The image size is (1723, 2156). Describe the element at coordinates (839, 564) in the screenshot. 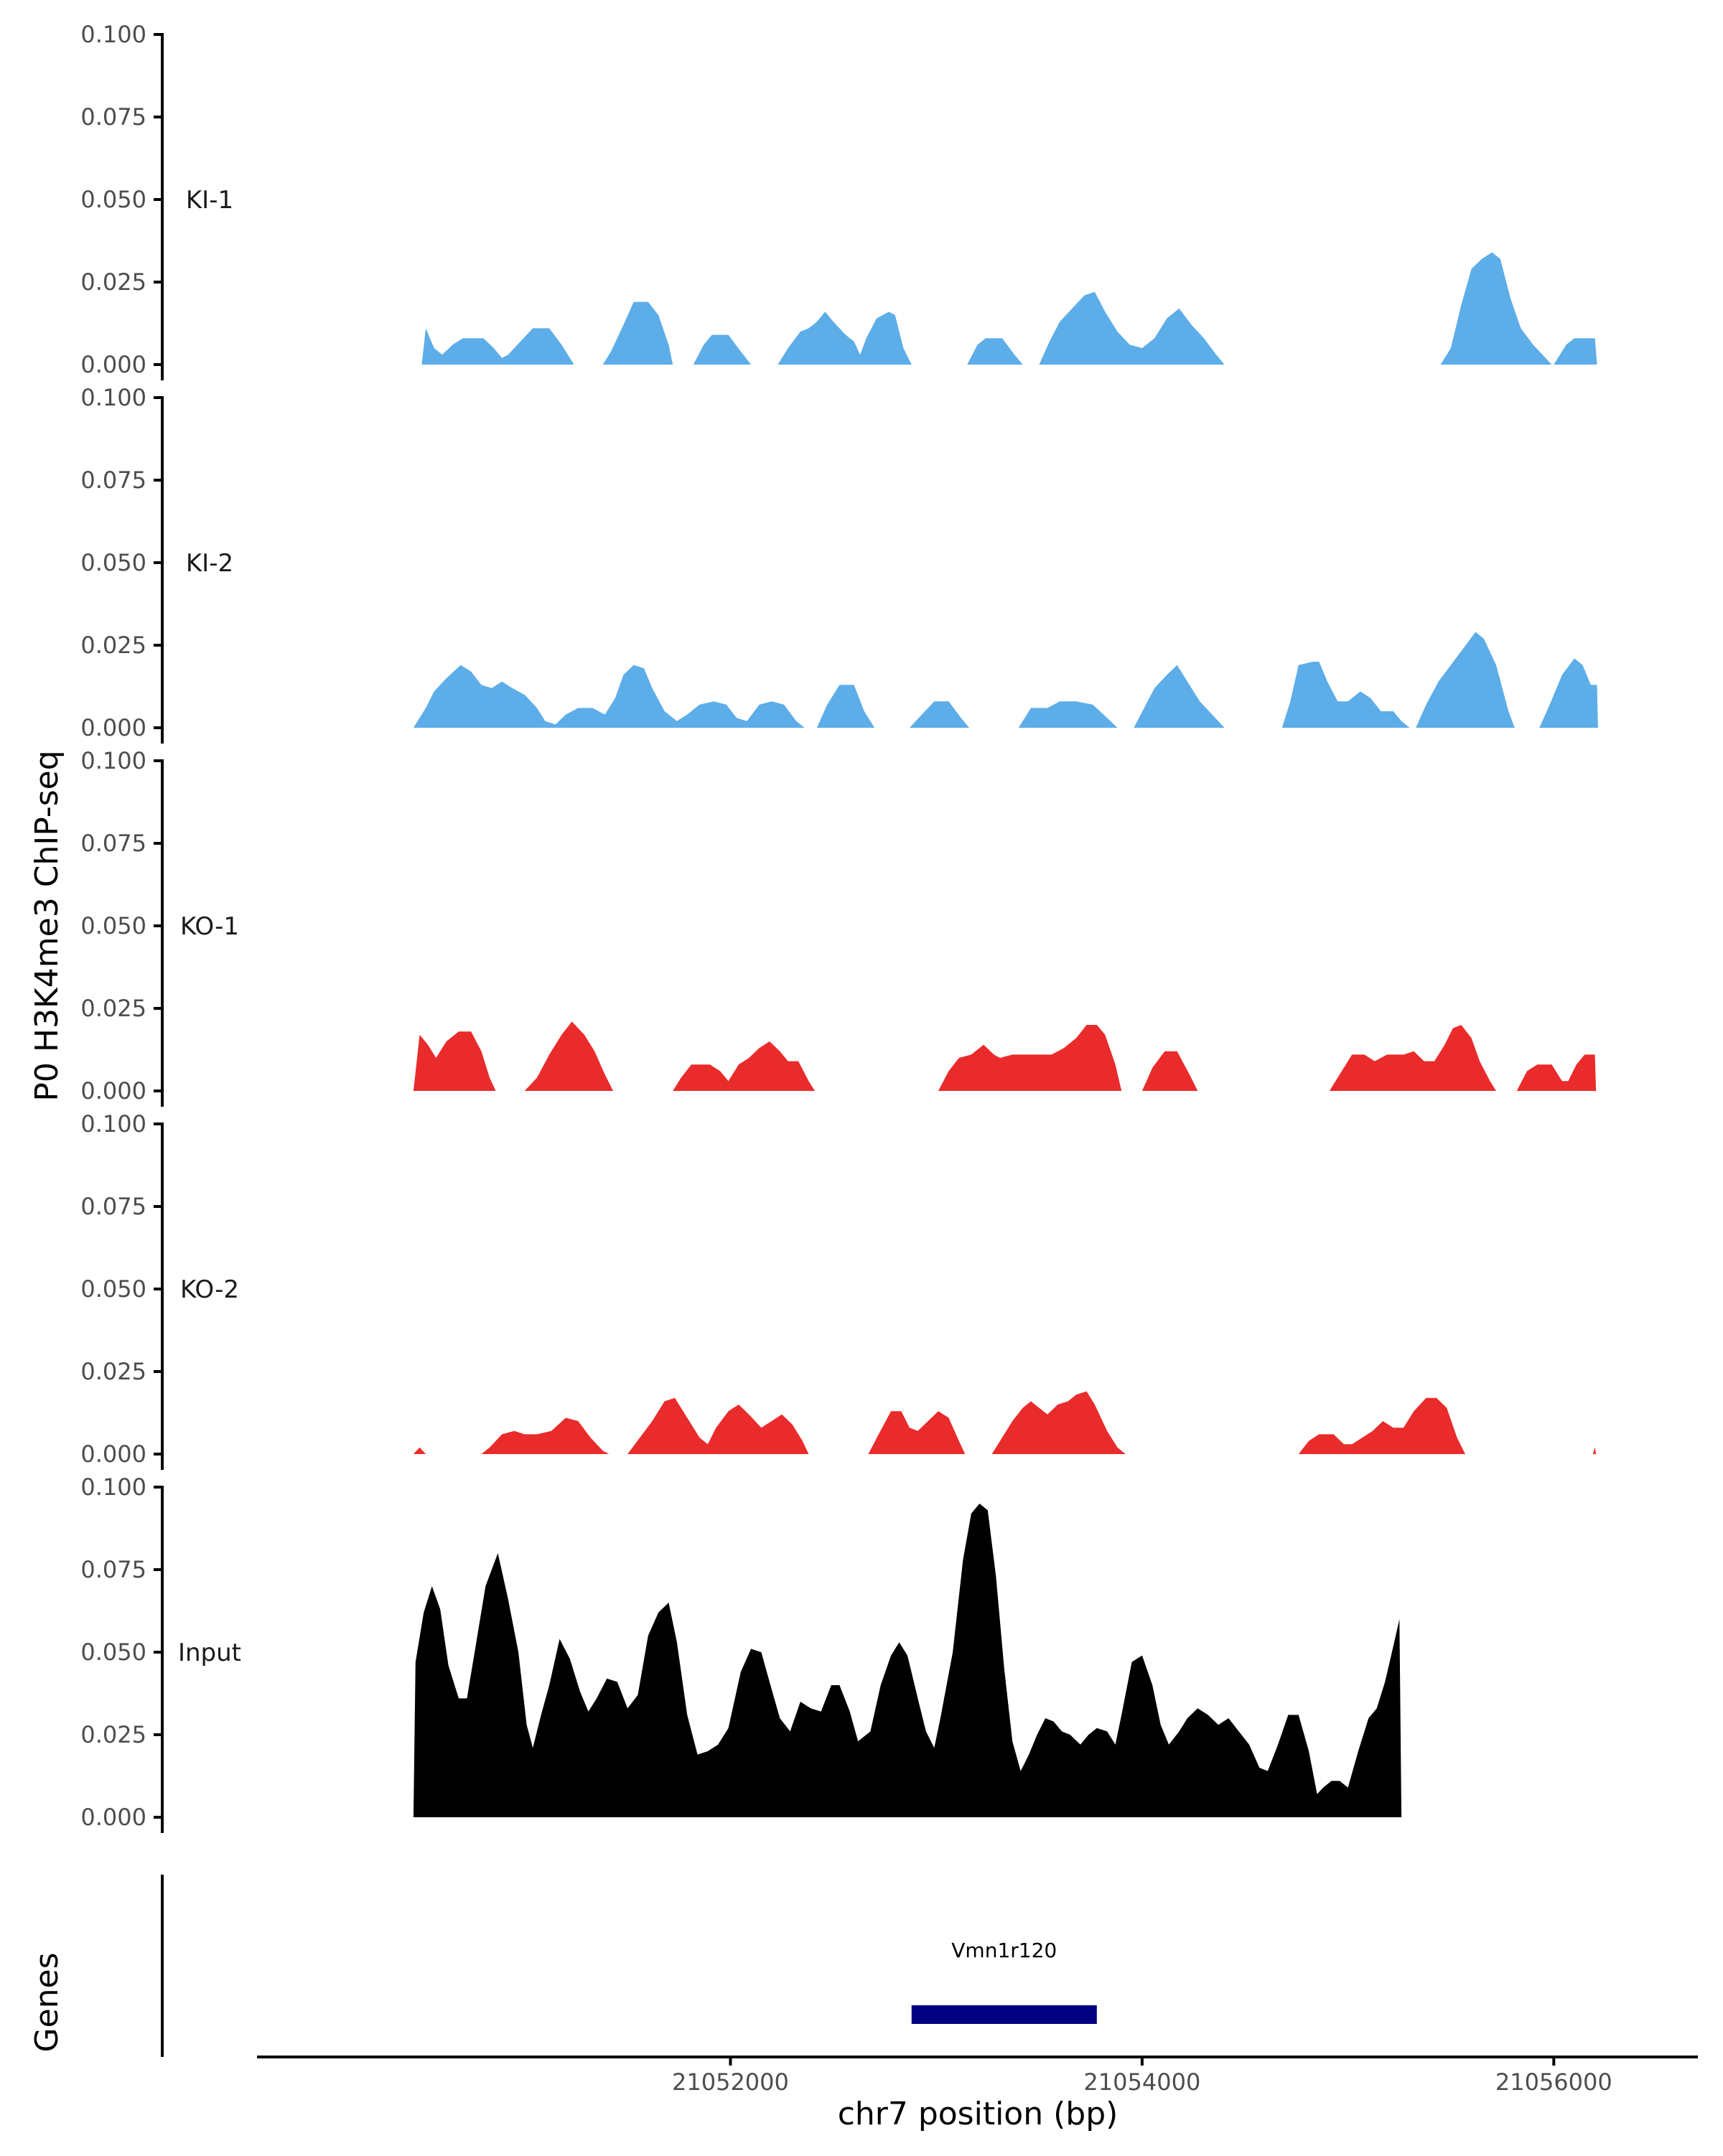

I see `track-ki-2: 0.000 0.025 0.050 0.075 0.100 KI-2` at that location.